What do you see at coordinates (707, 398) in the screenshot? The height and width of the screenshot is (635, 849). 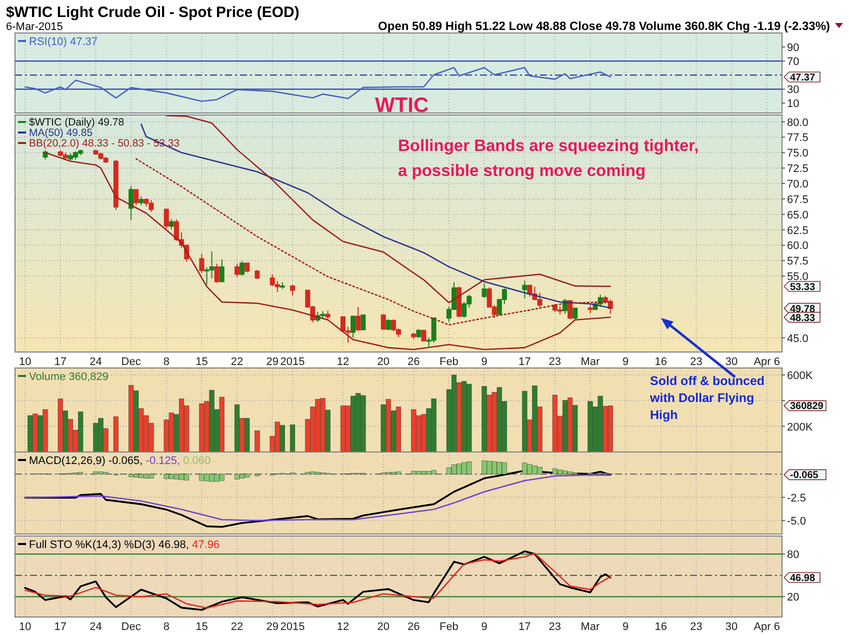 I see `annotation: Sold off & bounced with Dollar Flying High` at bounding box center [707, 398].